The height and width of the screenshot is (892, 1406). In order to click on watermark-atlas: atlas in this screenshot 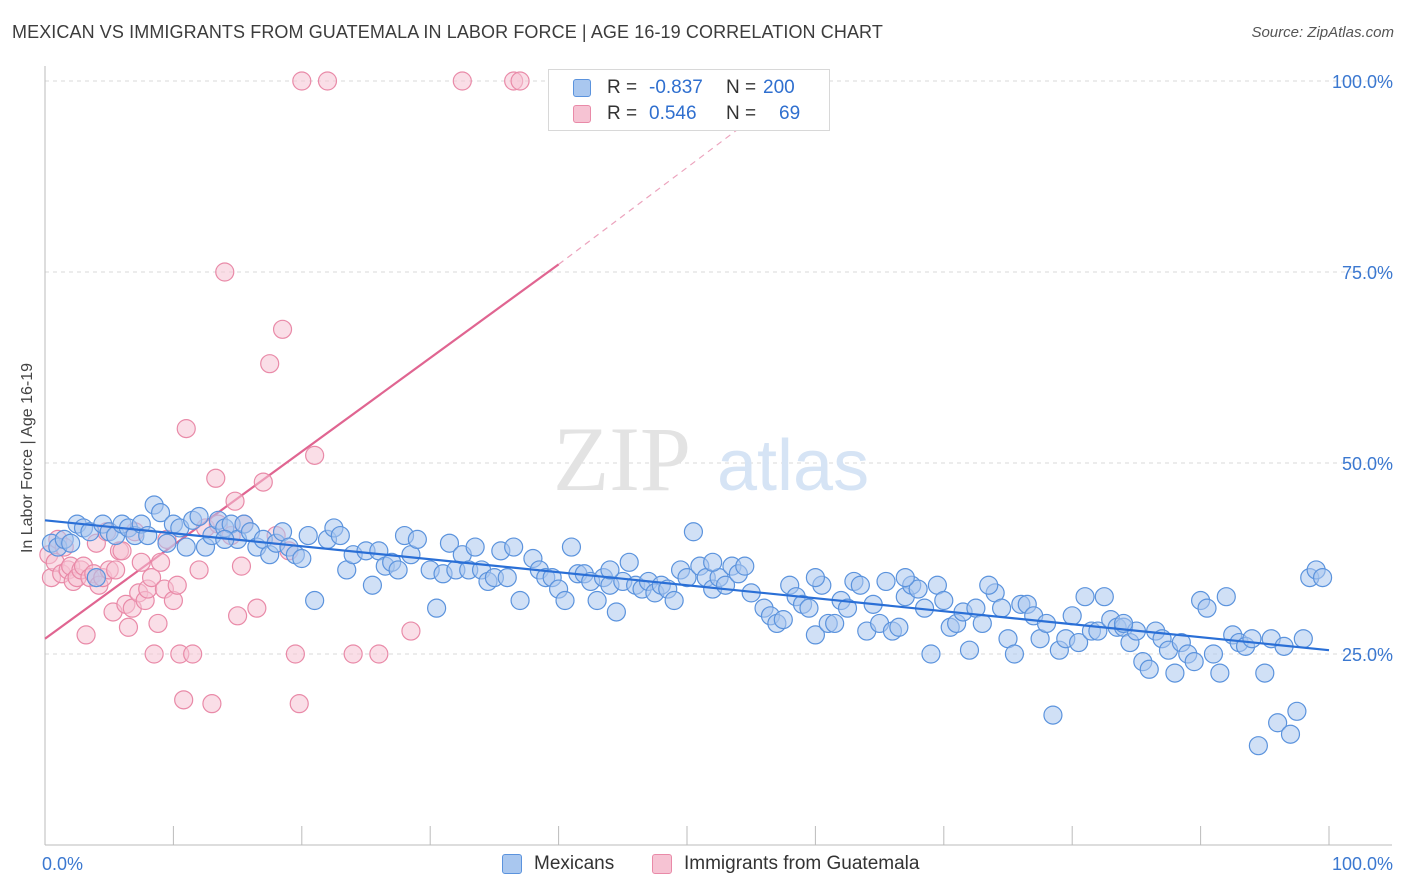, I will do `click(793, 466)`.